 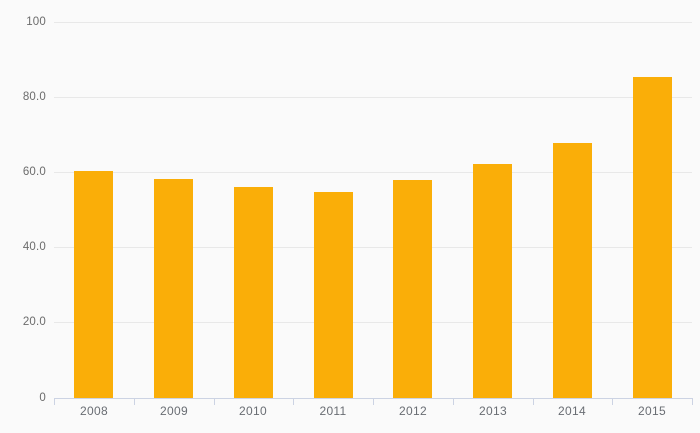 What do you see at coordinates (173, 288) in the screenshot?
I see `bar-2009` at bounding box center [173, 288].